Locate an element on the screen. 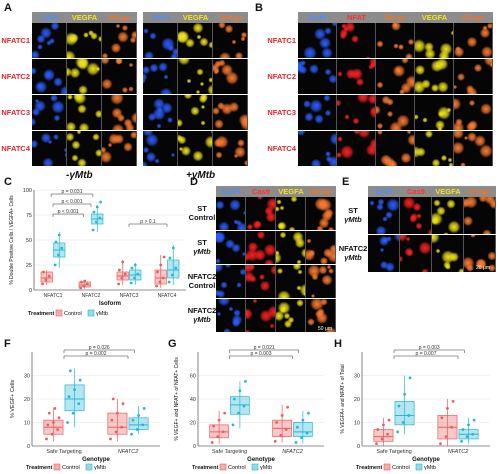 This screenshot has height=474, width=500. panel-e-row-label: ST γMtb is located at coordinates (353, 215).